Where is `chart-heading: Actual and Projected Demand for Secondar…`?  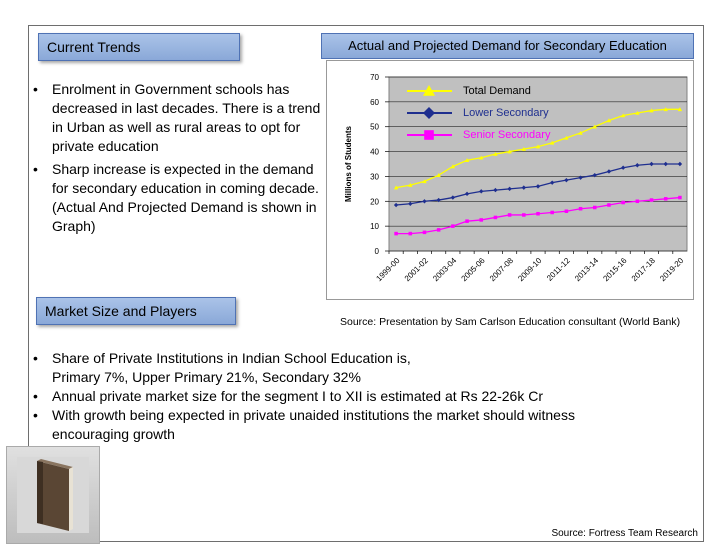 chart-heading: Actual and Projected Demand for Secondar… is located at coordinates (507, 46).